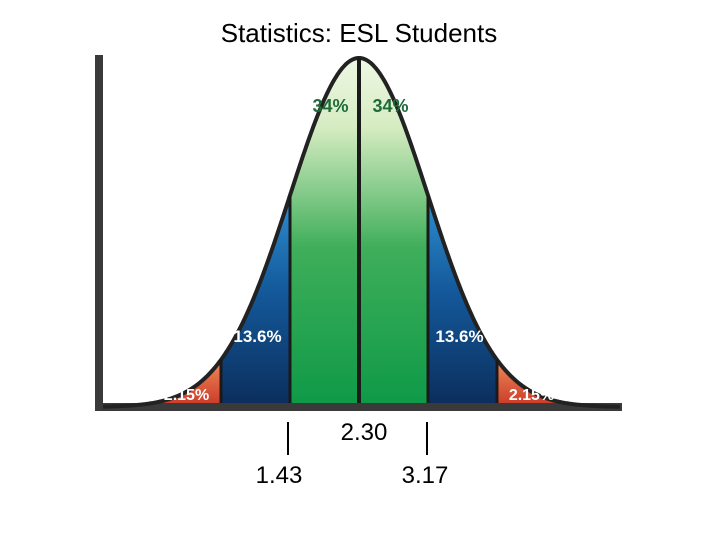  What do you see at coordinates (358, 407) in the screenshot?
I see `x-axis` at bounding box center [358, 407].